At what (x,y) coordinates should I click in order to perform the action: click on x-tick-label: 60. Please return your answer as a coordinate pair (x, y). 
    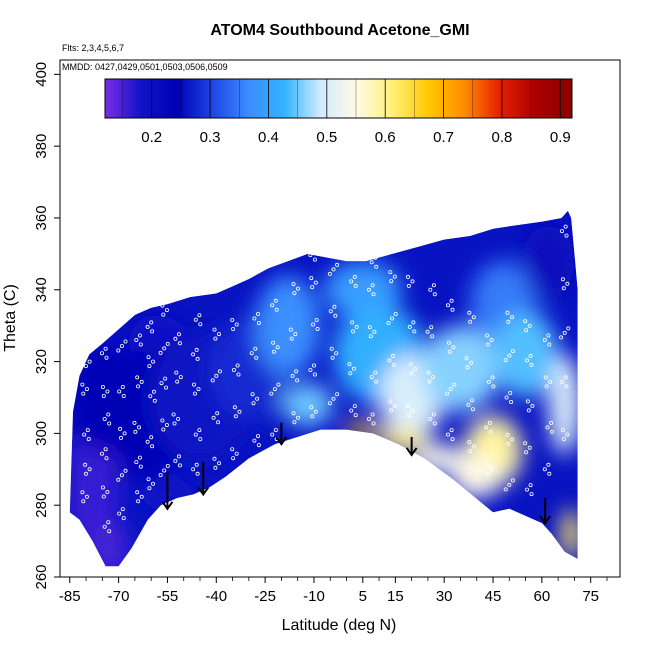
    Looking at the image, I should click on (542, 596).